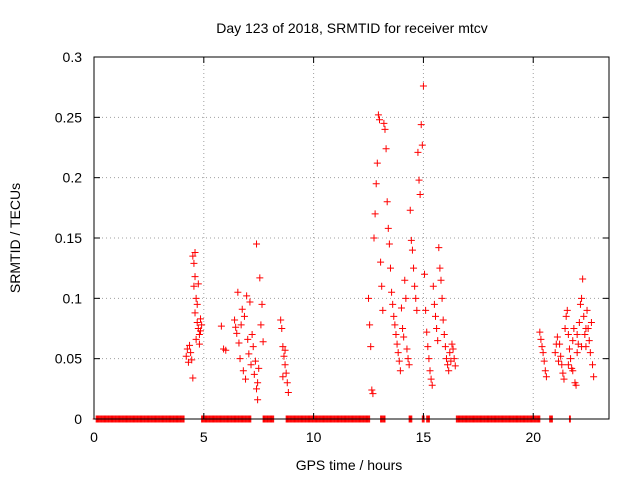  What do you see at coordinates (68, 117) in the screenshot?
I see `y-tick-label: 0.25` at bounding box center [68, 117].